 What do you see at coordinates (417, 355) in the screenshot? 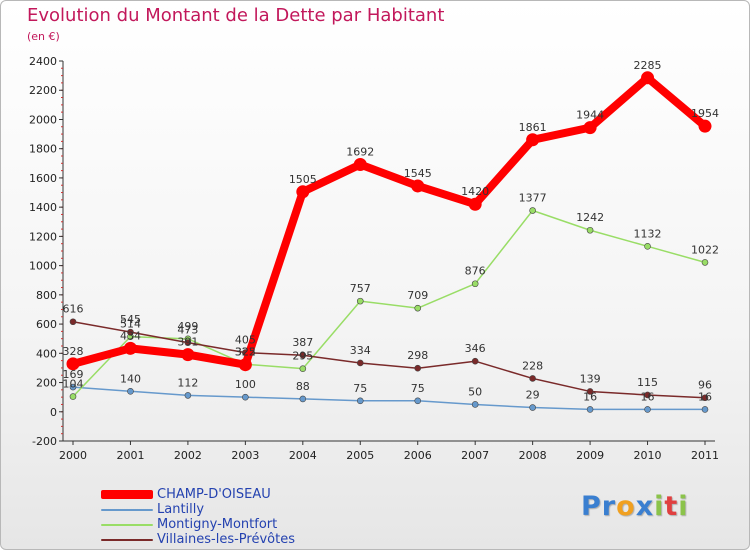
I see `data-label: 298` at bounding box center [417, 355].